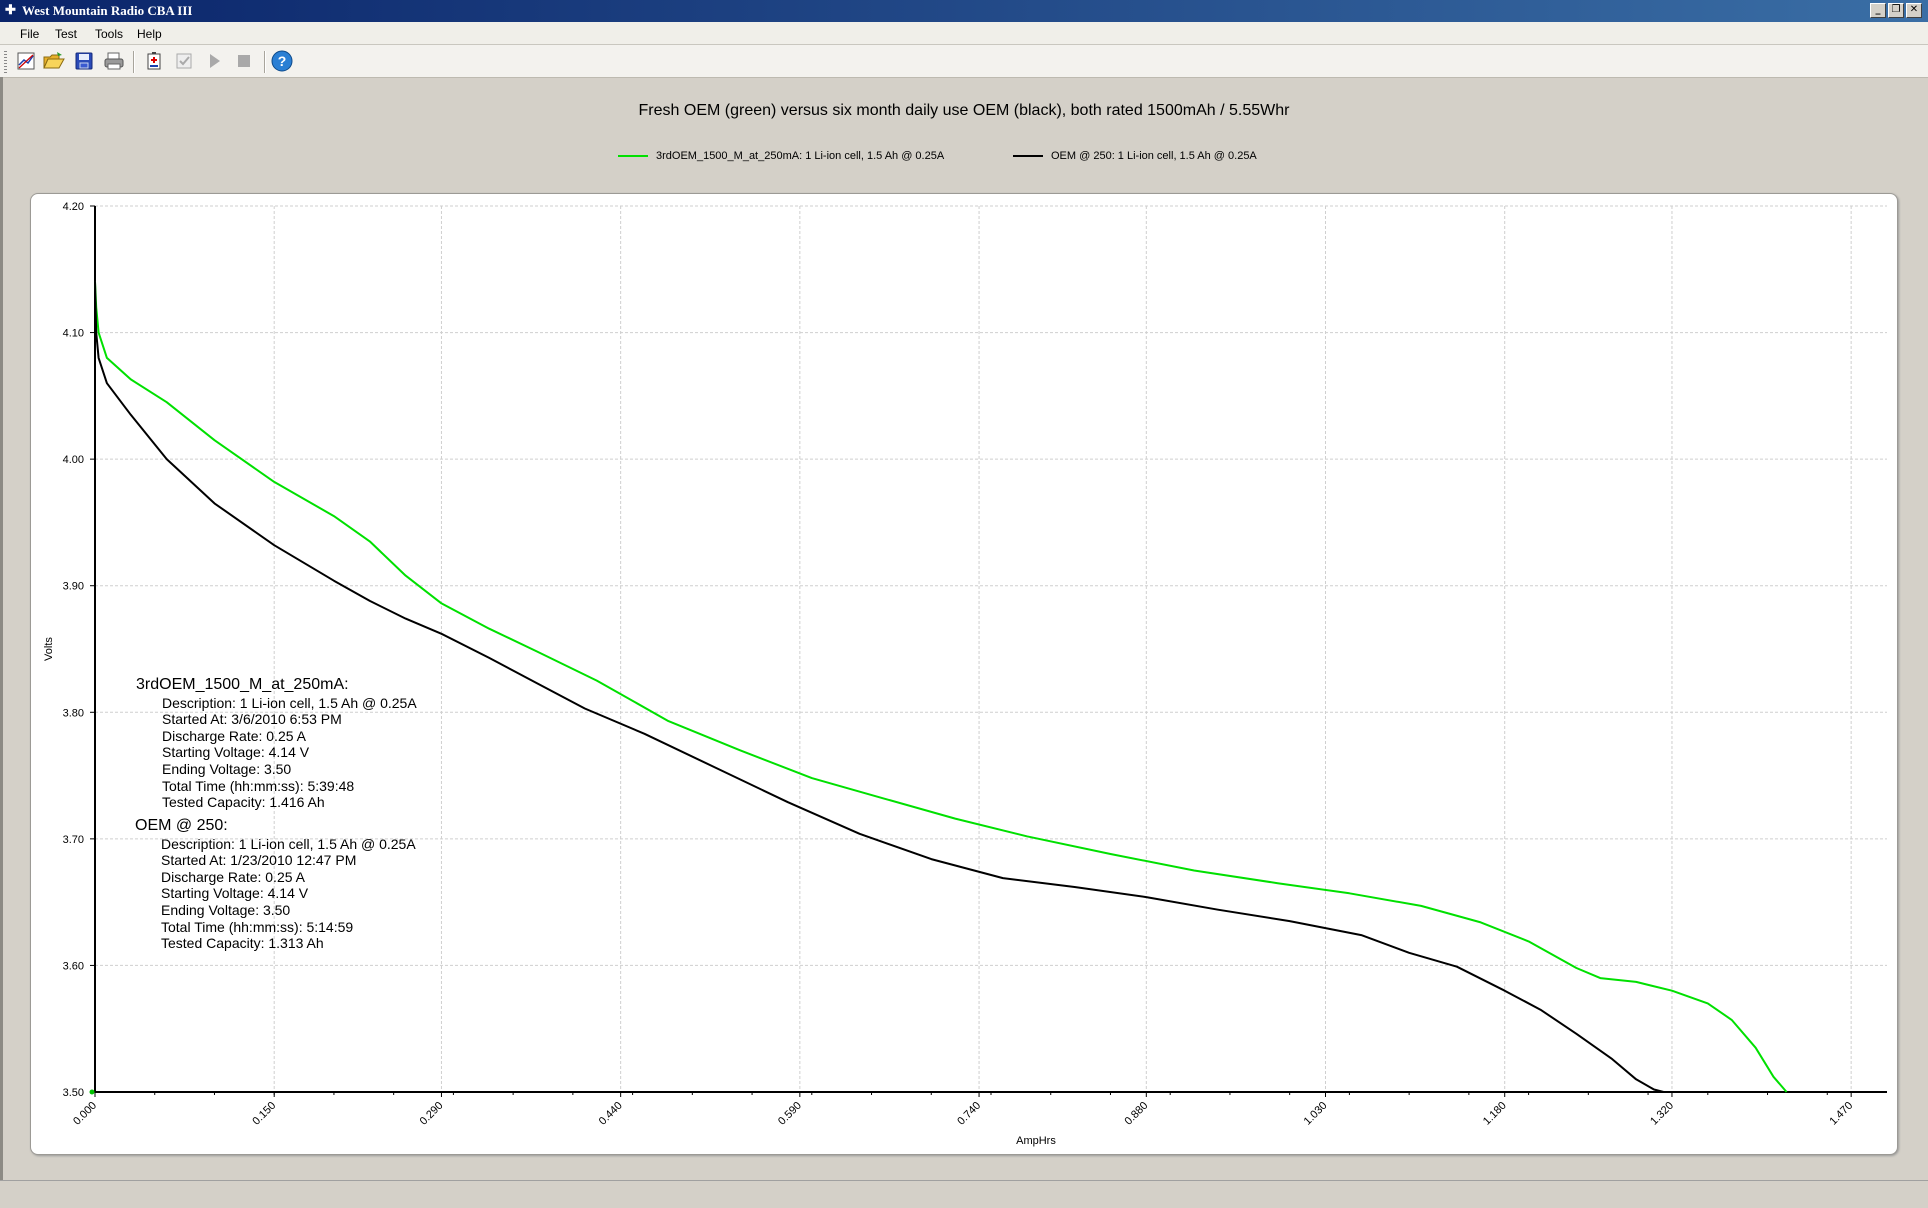 Image resolution: width=1928 pixels, height=1208 pixels. What do you see at coordinates (964, 11) in the screenshot?
I see `title-bar: ✚ West Mountain Radio CBA III _ ❐ ✕` at bounding box center [964, 11].